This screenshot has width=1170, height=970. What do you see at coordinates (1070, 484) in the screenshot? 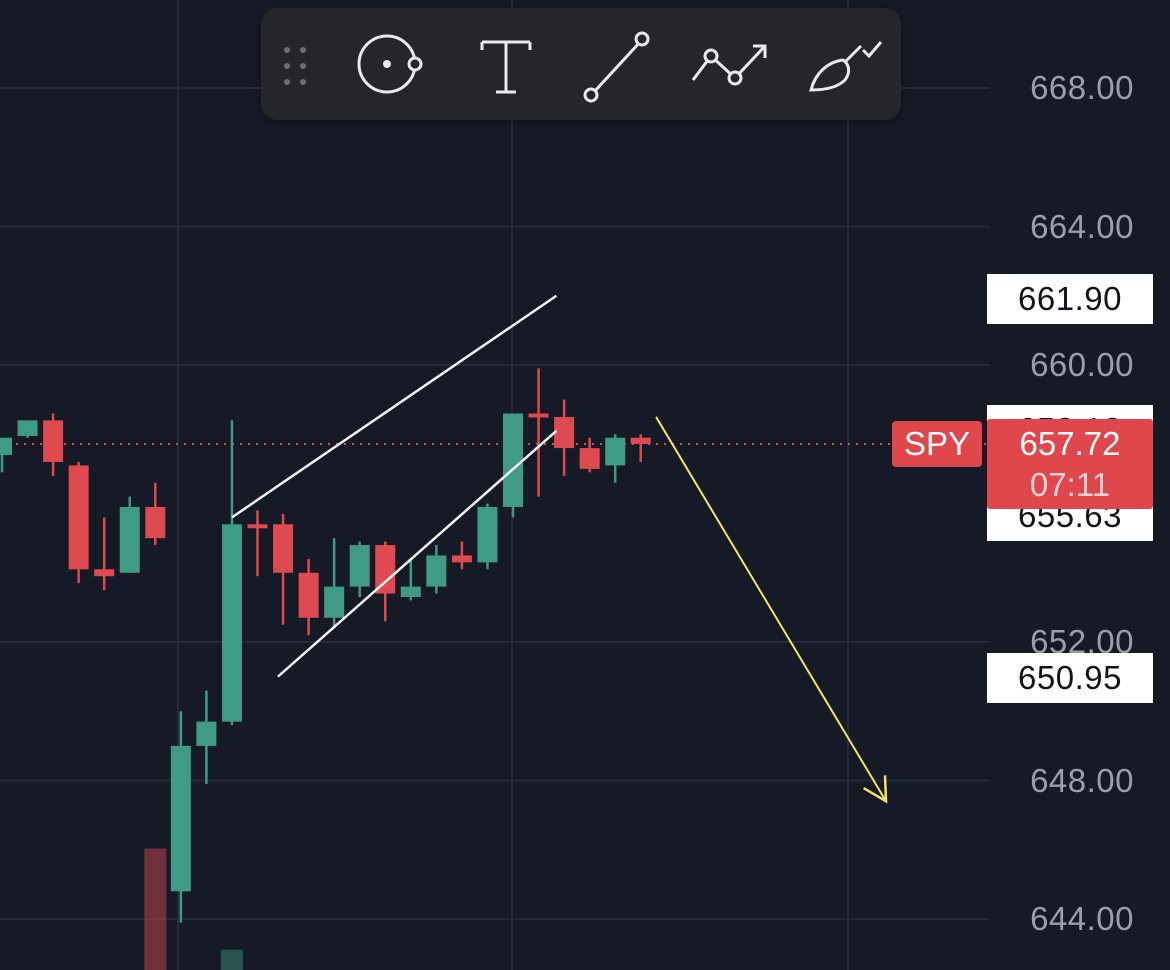
I see `bar-countdown: 07:11` at bounding box center [1070, 484].